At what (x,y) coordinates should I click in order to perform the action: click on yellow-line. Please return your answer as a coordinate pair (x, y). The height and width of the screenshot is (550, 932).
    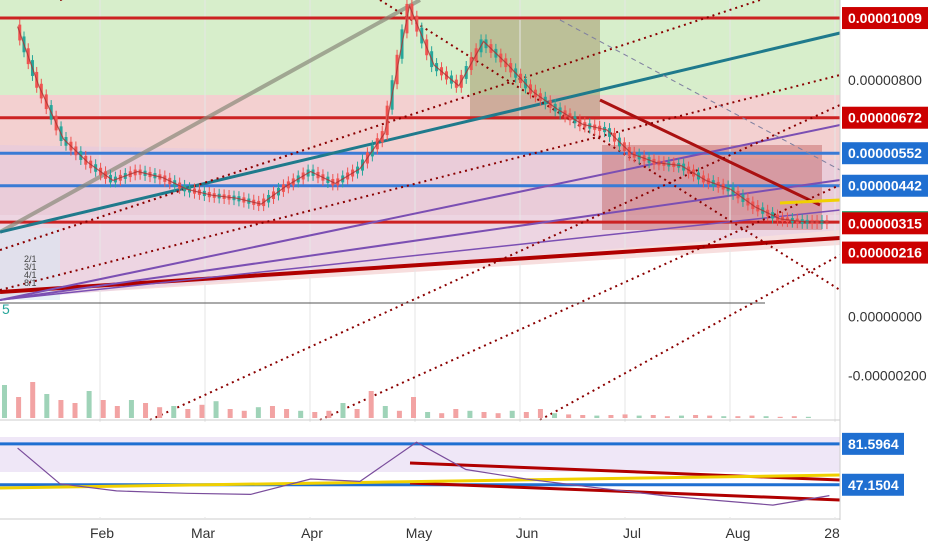
    Looking at the image, I should click on (810, 201).